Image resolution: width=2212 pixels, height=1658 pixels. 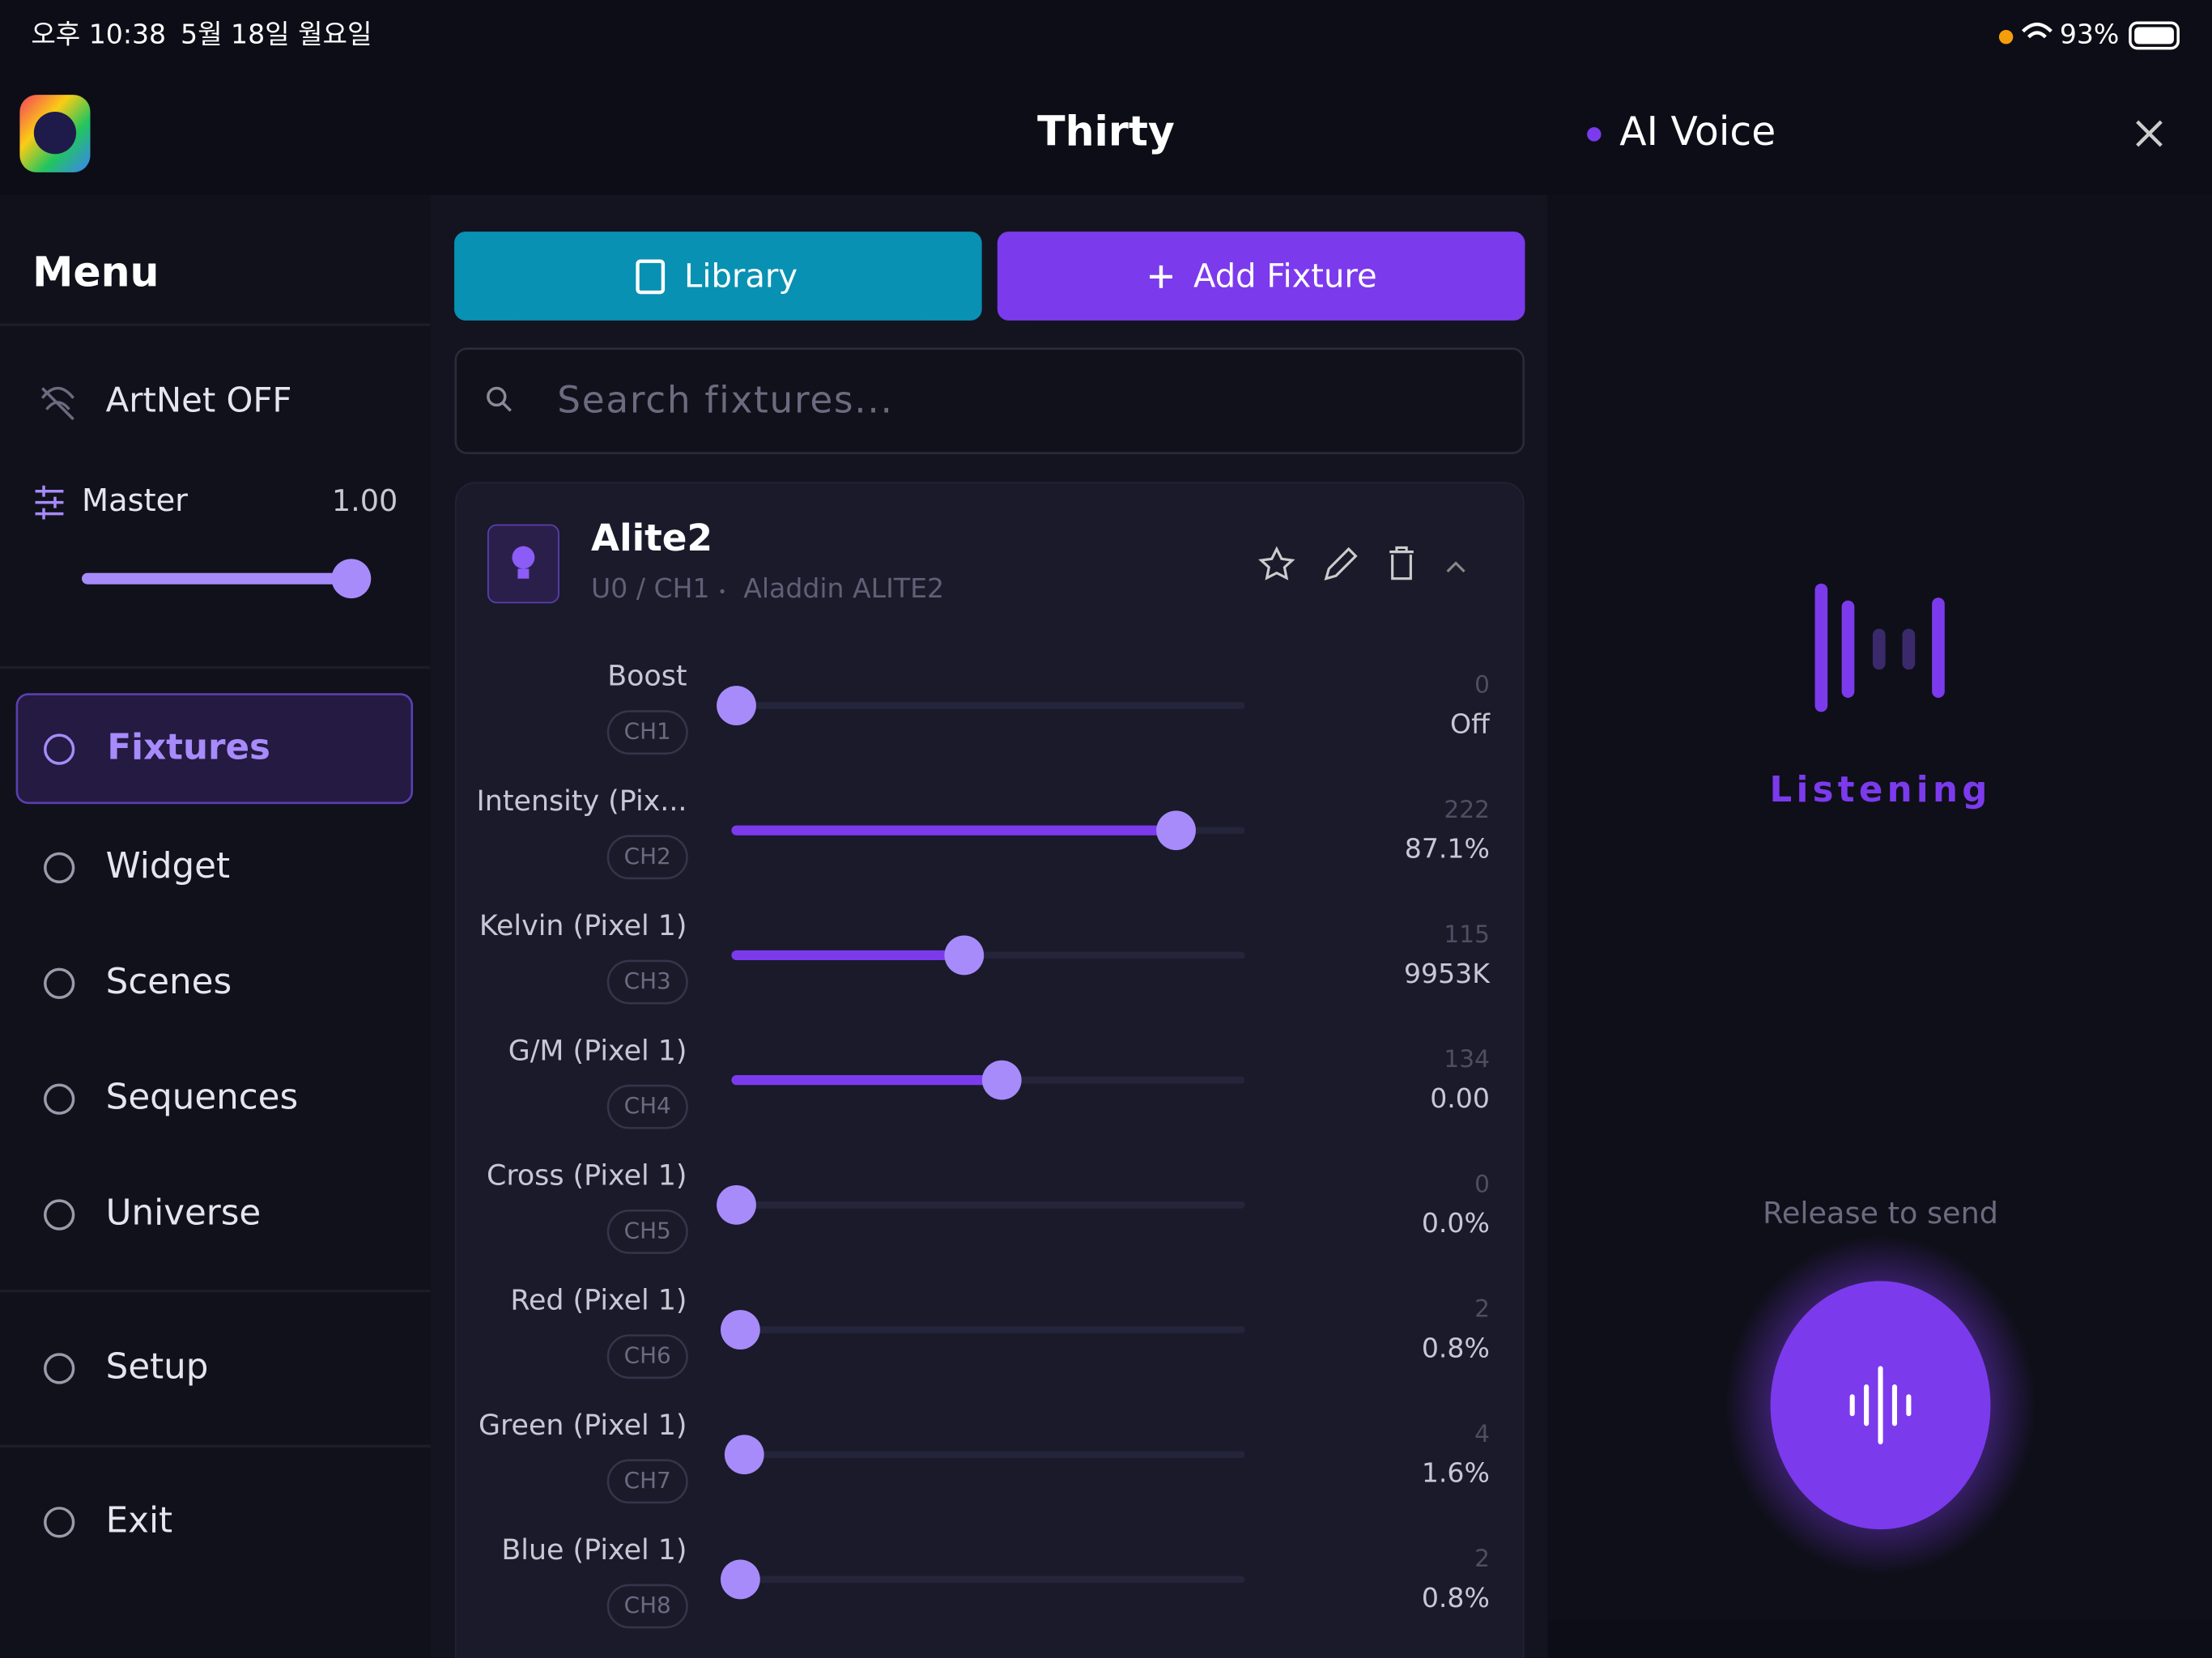 I want to click on library-button, so click(x=718, y=276).